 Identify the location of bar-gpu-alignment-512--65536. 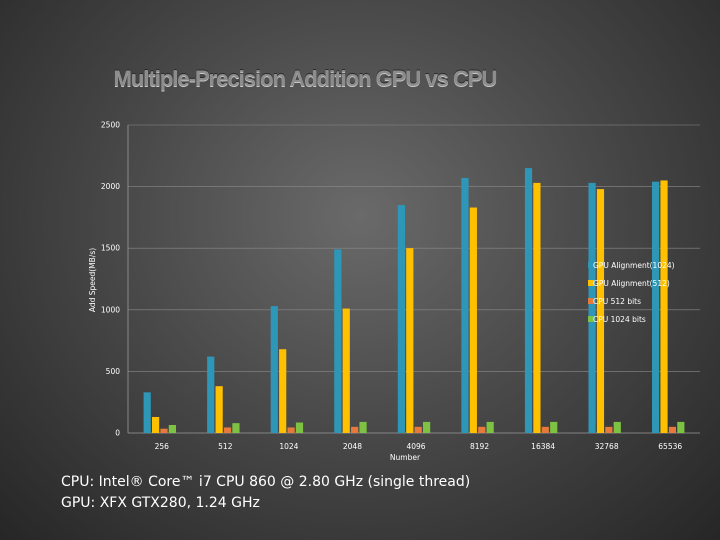
(664, 306).